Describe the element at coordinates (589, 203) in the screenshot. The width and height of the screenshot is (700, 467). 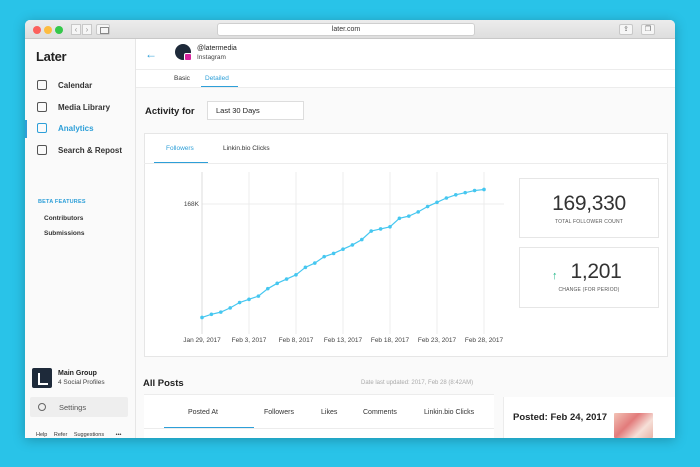
I see `total-follower-value: 169,330` at that location.